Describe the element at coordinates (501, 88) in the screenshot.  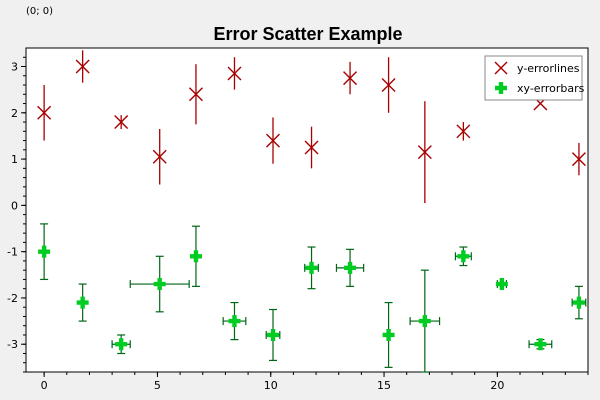
I see `legend-plus-icon` at that location.